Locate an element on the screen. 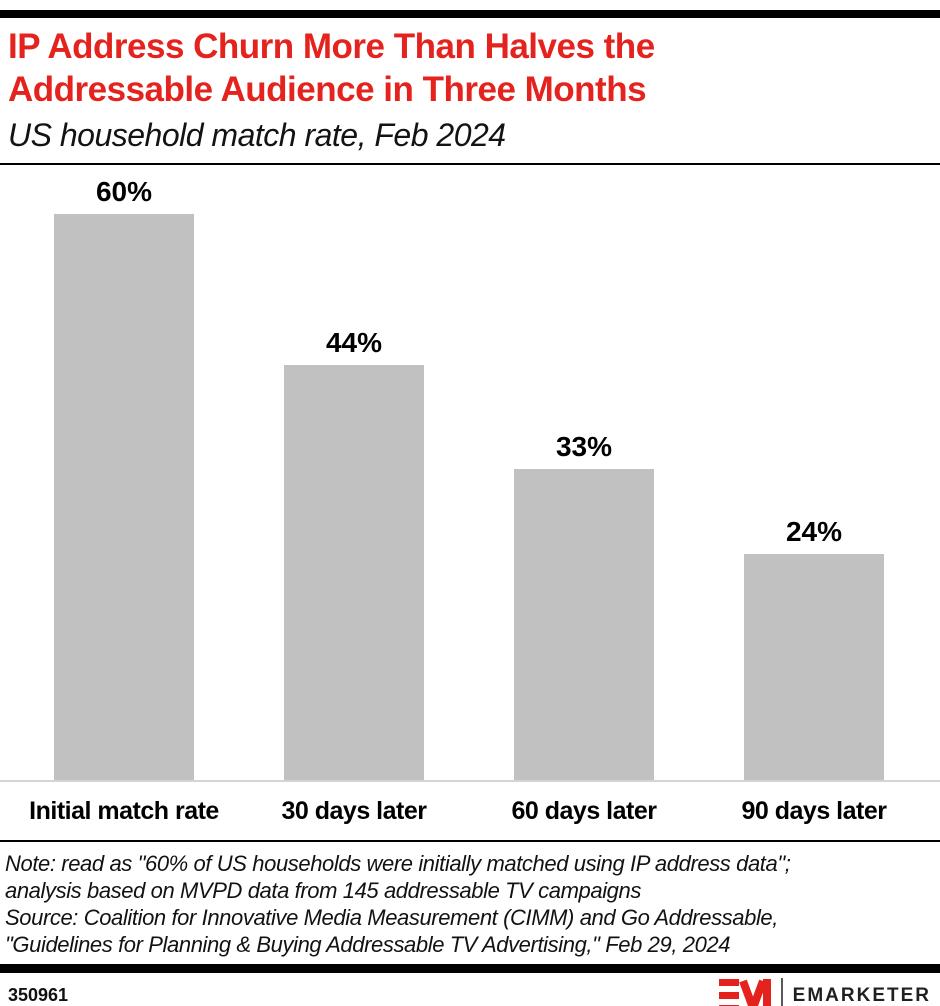 The height and width of the screenshot is (1006, 940). x-axis-category-label: Initial match rate is located at coordinates (124, 810).